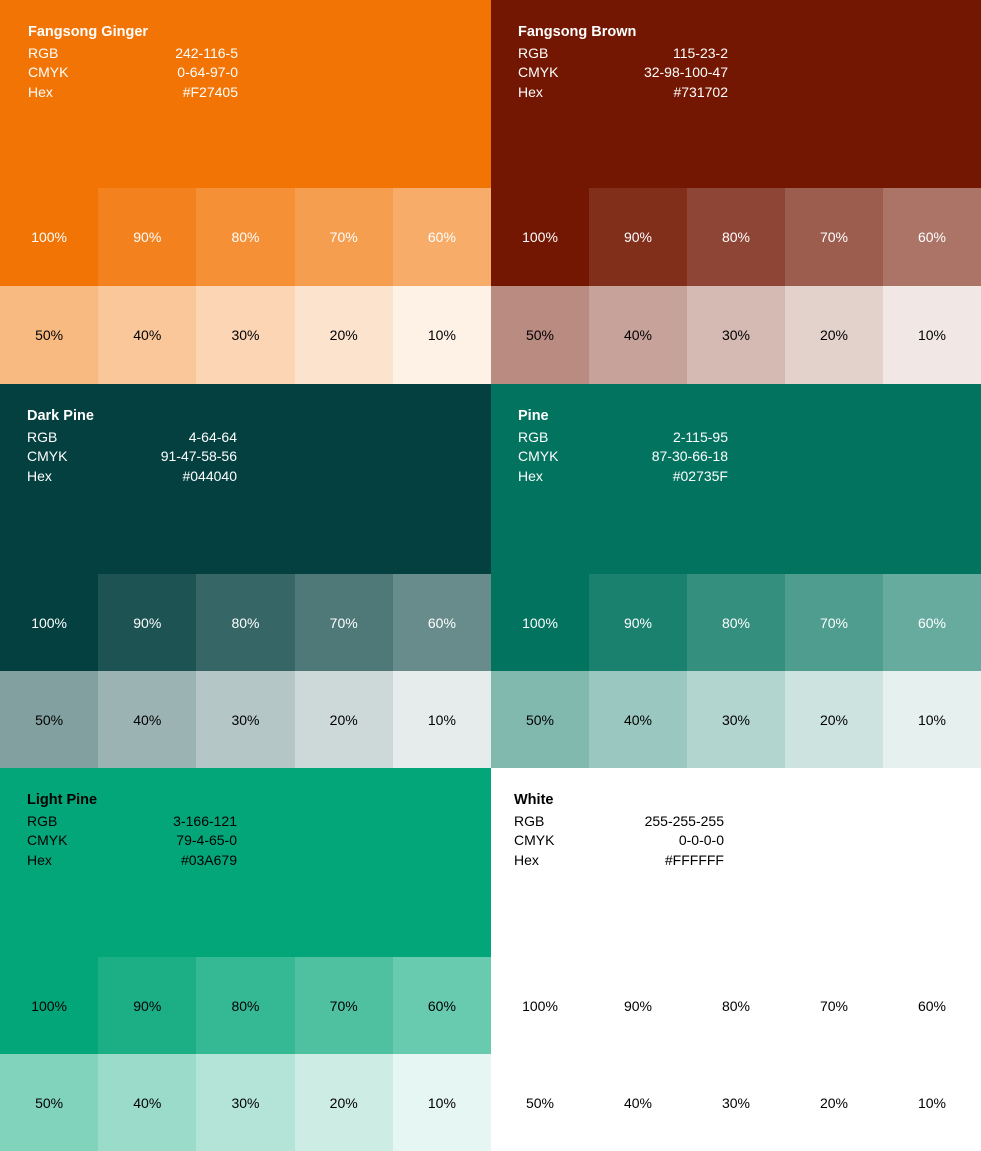 The width and height of the screenshot is (981, 1151). I want to click on color-name: Pine, so click(533, 416).